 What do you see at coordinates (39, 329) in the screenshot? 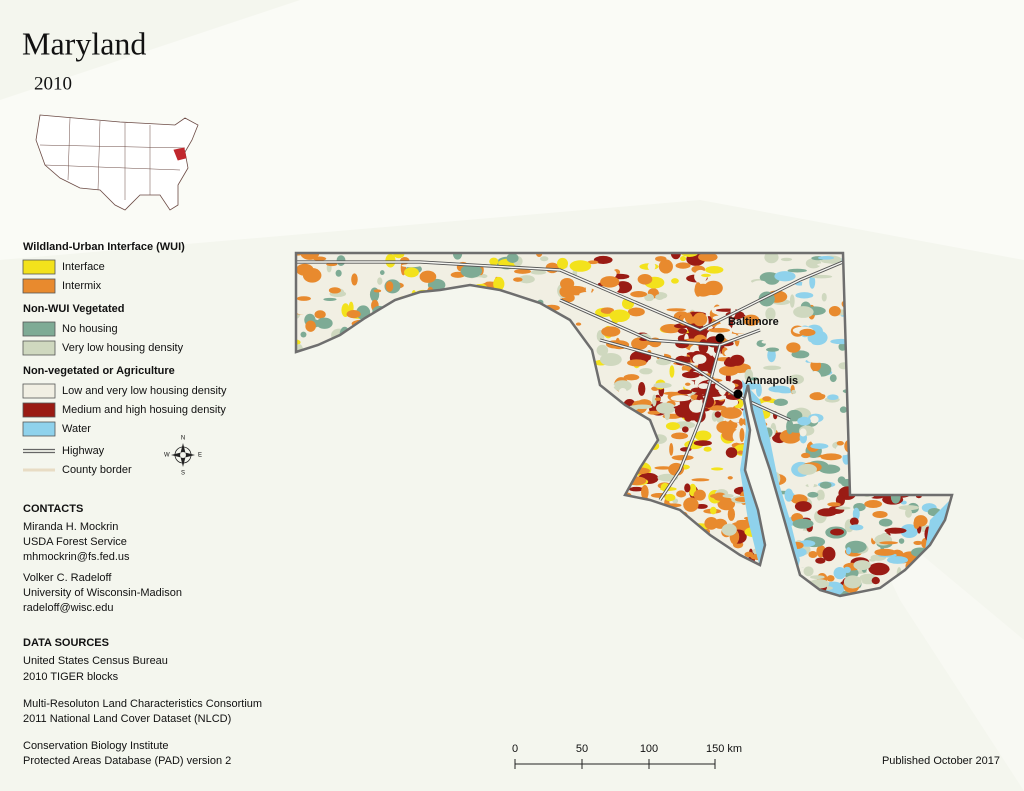
I see `legend-swatch` at bounding box center [39, 329].